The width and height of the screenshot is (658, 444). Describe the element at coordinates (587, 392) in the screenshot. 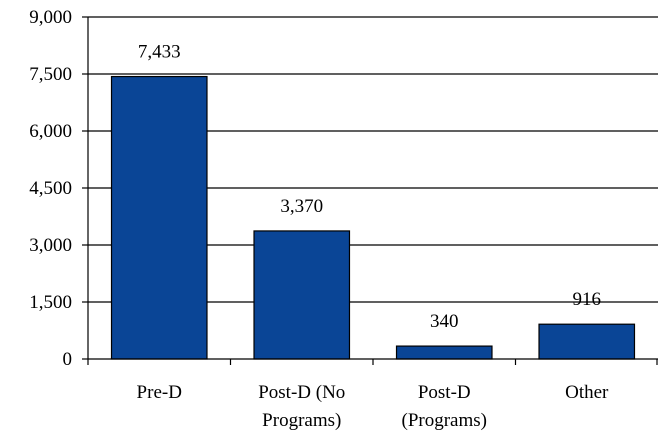

I see `category-label: Other` at that location.